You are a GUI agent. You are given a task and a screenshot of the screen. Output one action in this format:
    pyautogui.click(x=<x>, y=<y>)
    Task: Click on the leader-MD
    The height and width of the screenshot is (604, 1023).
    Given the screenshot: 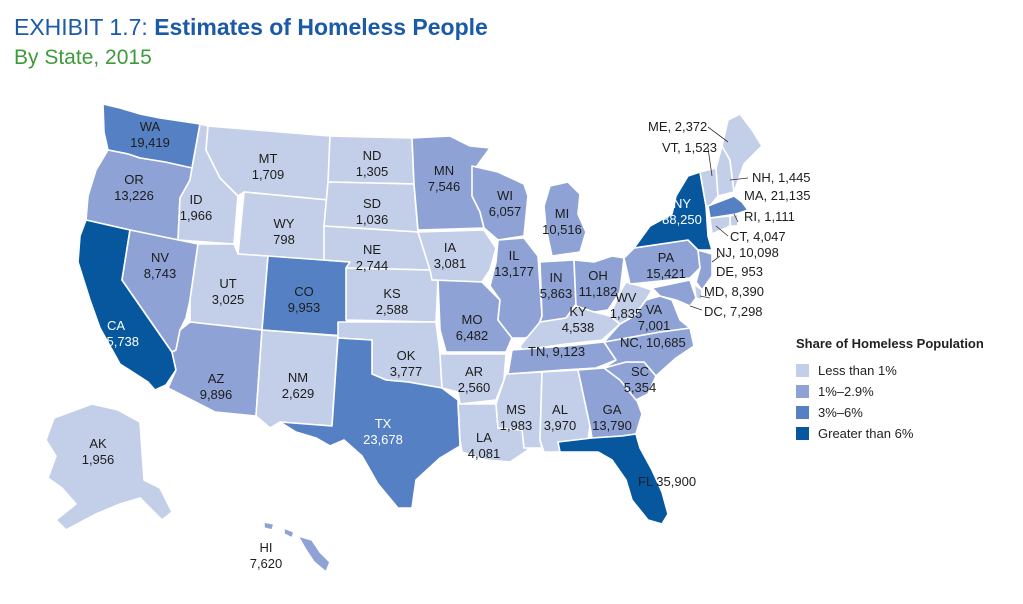 What is the action you would take?
    pyautogui.click(x=705, y=297)
    